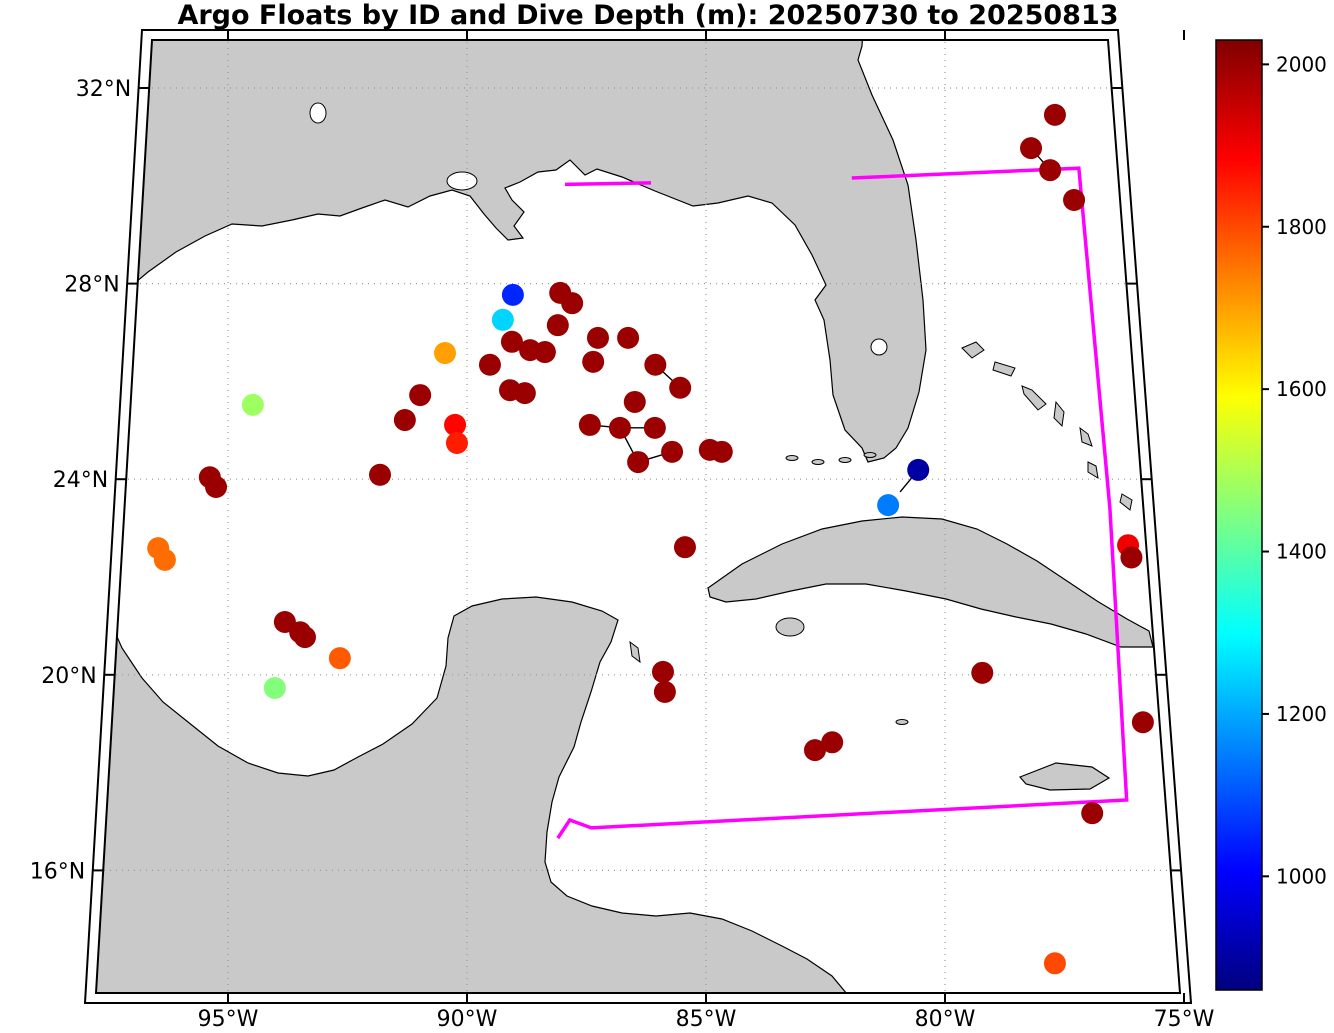 The height and width of the screenshot is (1033, 1334). What do you see at coordinates (879, 347) in the screenshot?
I see `lake-okeechobee` at bounding box center [879, 347].